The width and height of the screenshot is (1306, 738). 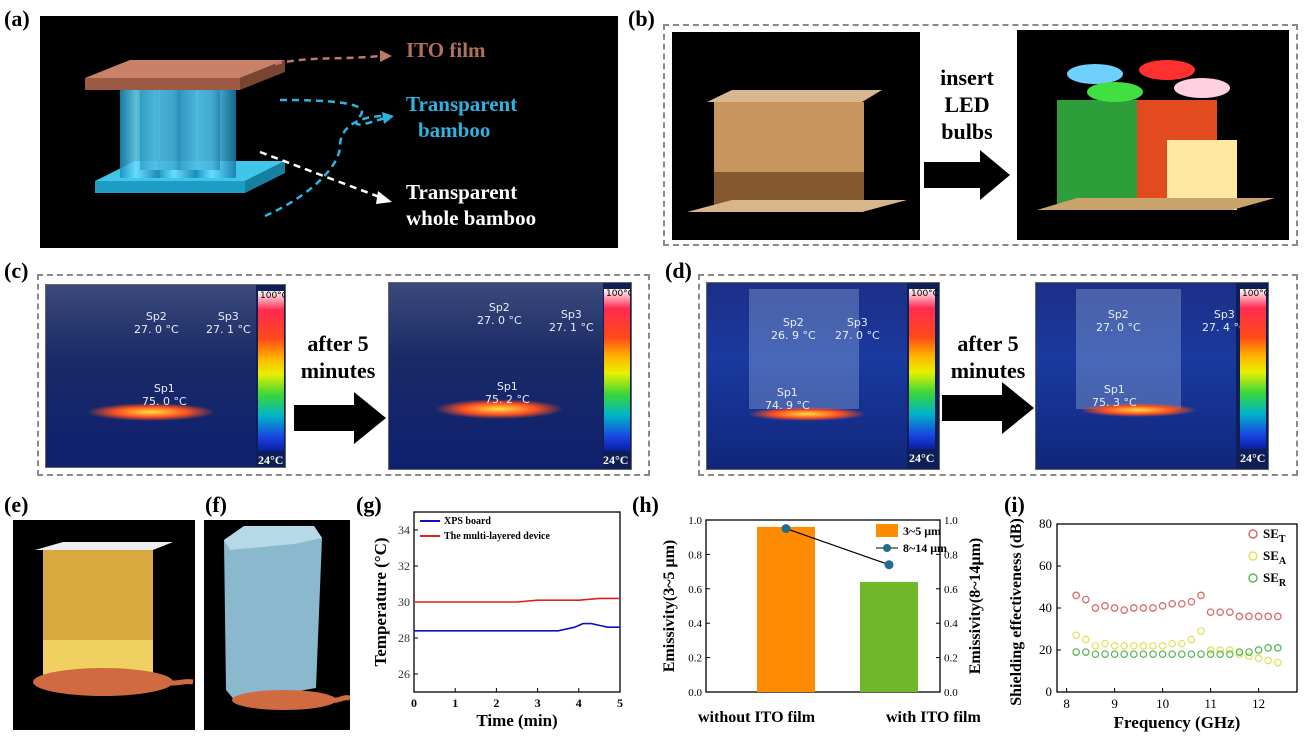 What do you see at coordinates (1049, 691) in the screenshot?
I see `y-tick-label: 0` at bounding box center [1049, 691].